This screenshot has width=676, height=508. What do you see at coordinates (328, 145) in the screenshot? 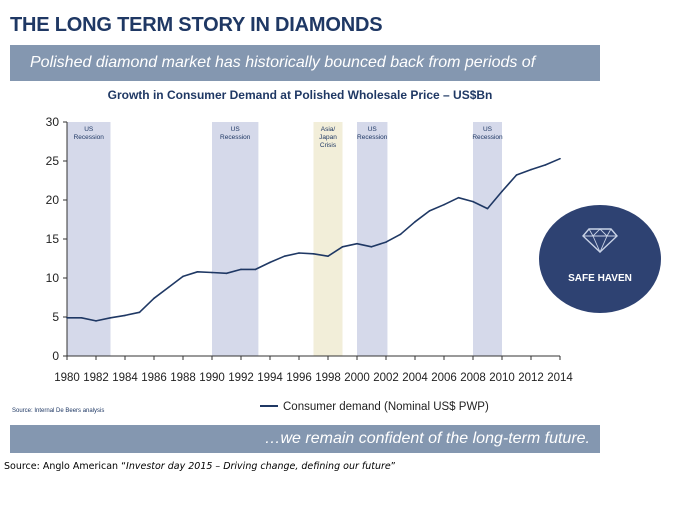
I see `band-label: Crisis` at bounding box center [328, 145].